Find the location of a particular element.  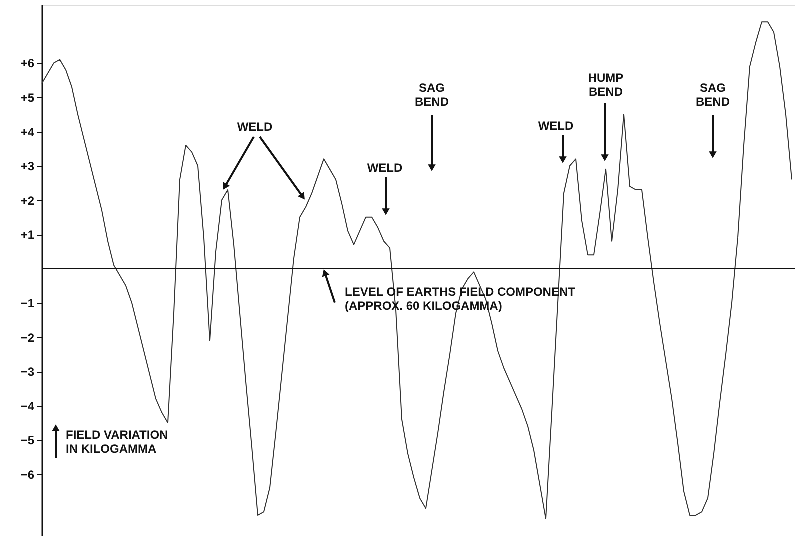

y-tick-label: −5 is located at coordinates (27, 441).